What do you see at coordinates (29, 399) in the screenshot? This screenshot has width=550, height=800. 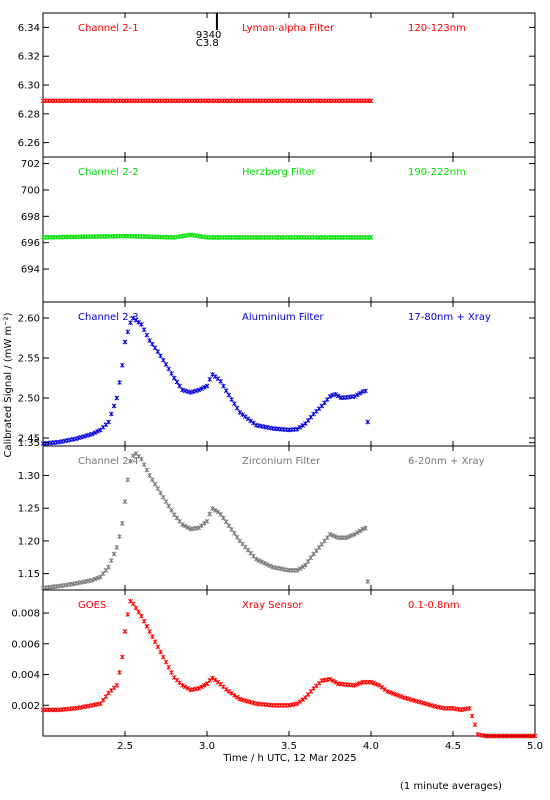 I see `y-tick-label: 2.50` at bounding box center [29, 399].